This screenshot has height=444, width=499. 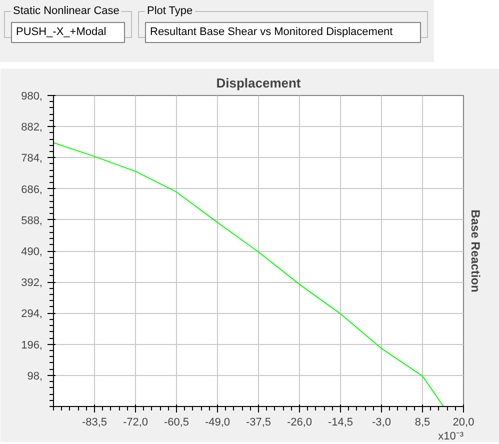 I want to click on text: Resultant Base Shear vs Monitored Displacement, so click(x=283, y=33).